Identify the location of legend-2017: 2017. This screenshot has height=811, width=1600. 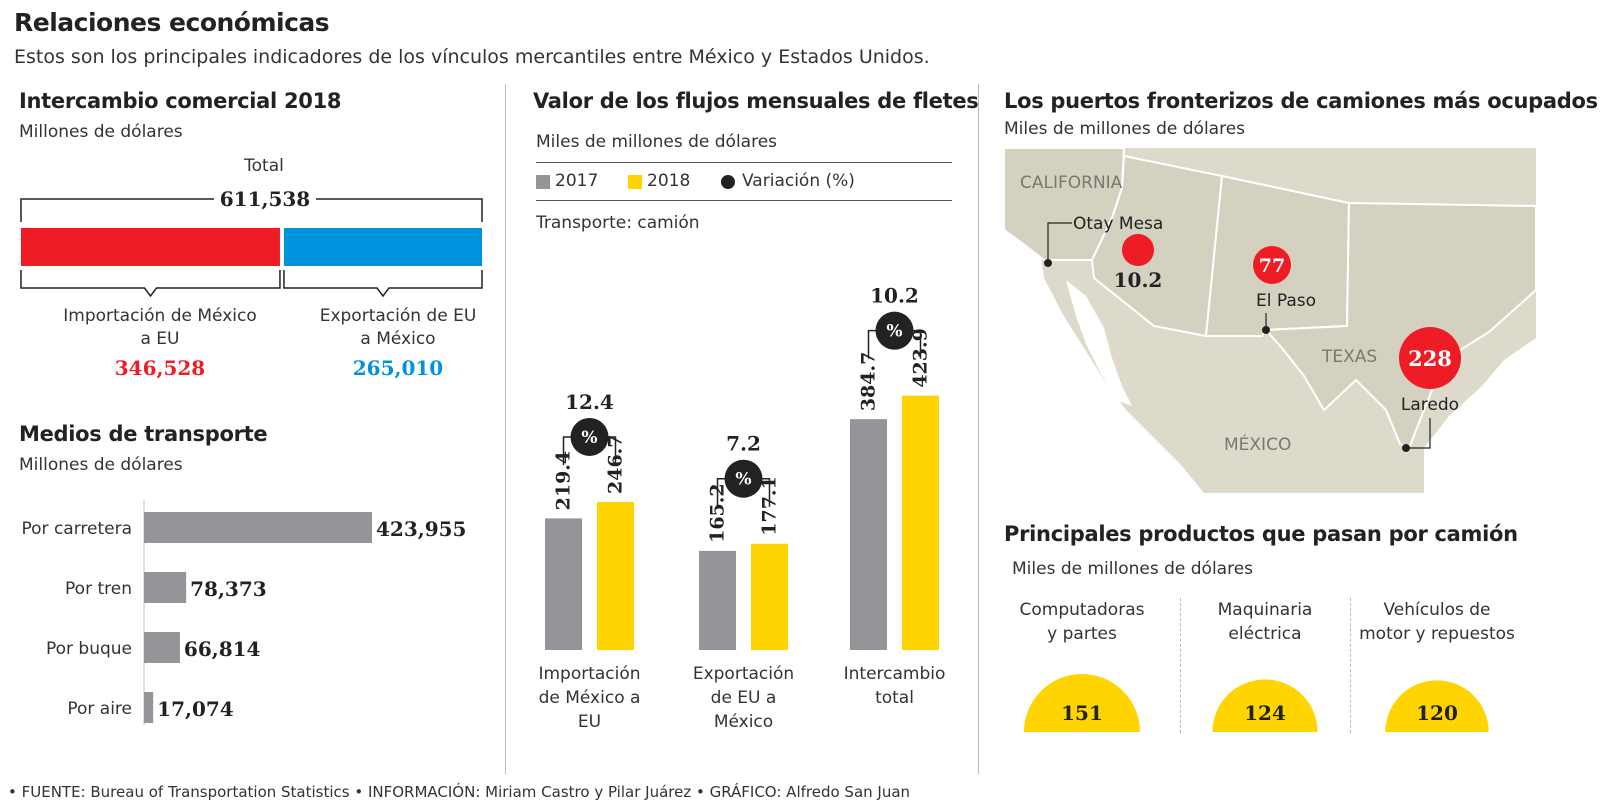
(577, 181).